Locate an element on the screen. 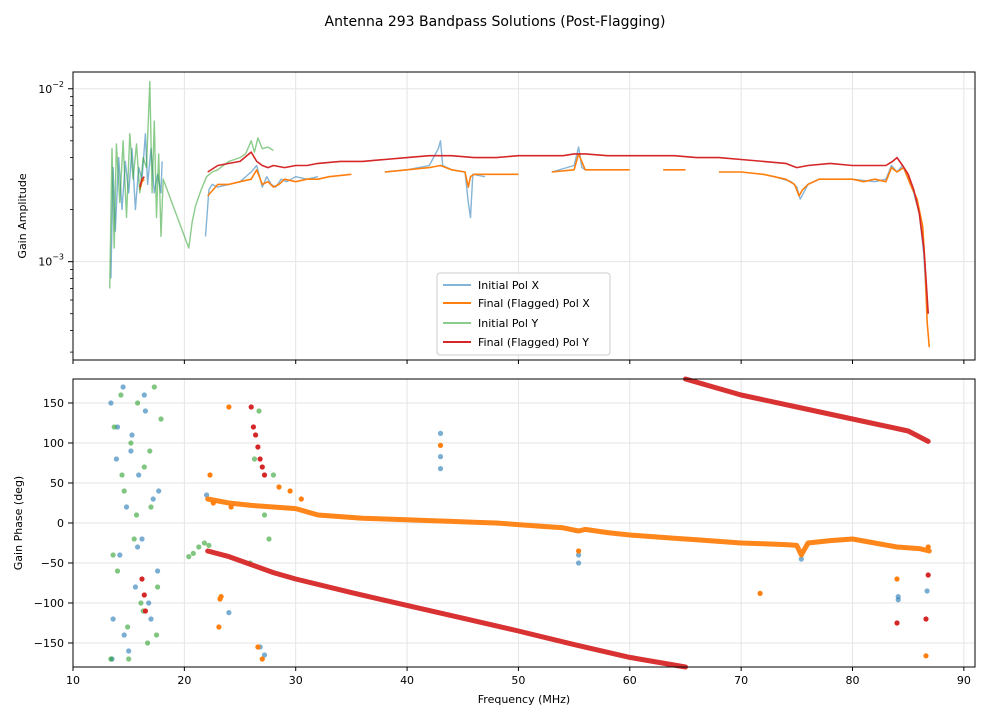 The height and width of the screenshot is (720, 990). phase-y-tick-label: 0 is located at coordinates (60, 523).